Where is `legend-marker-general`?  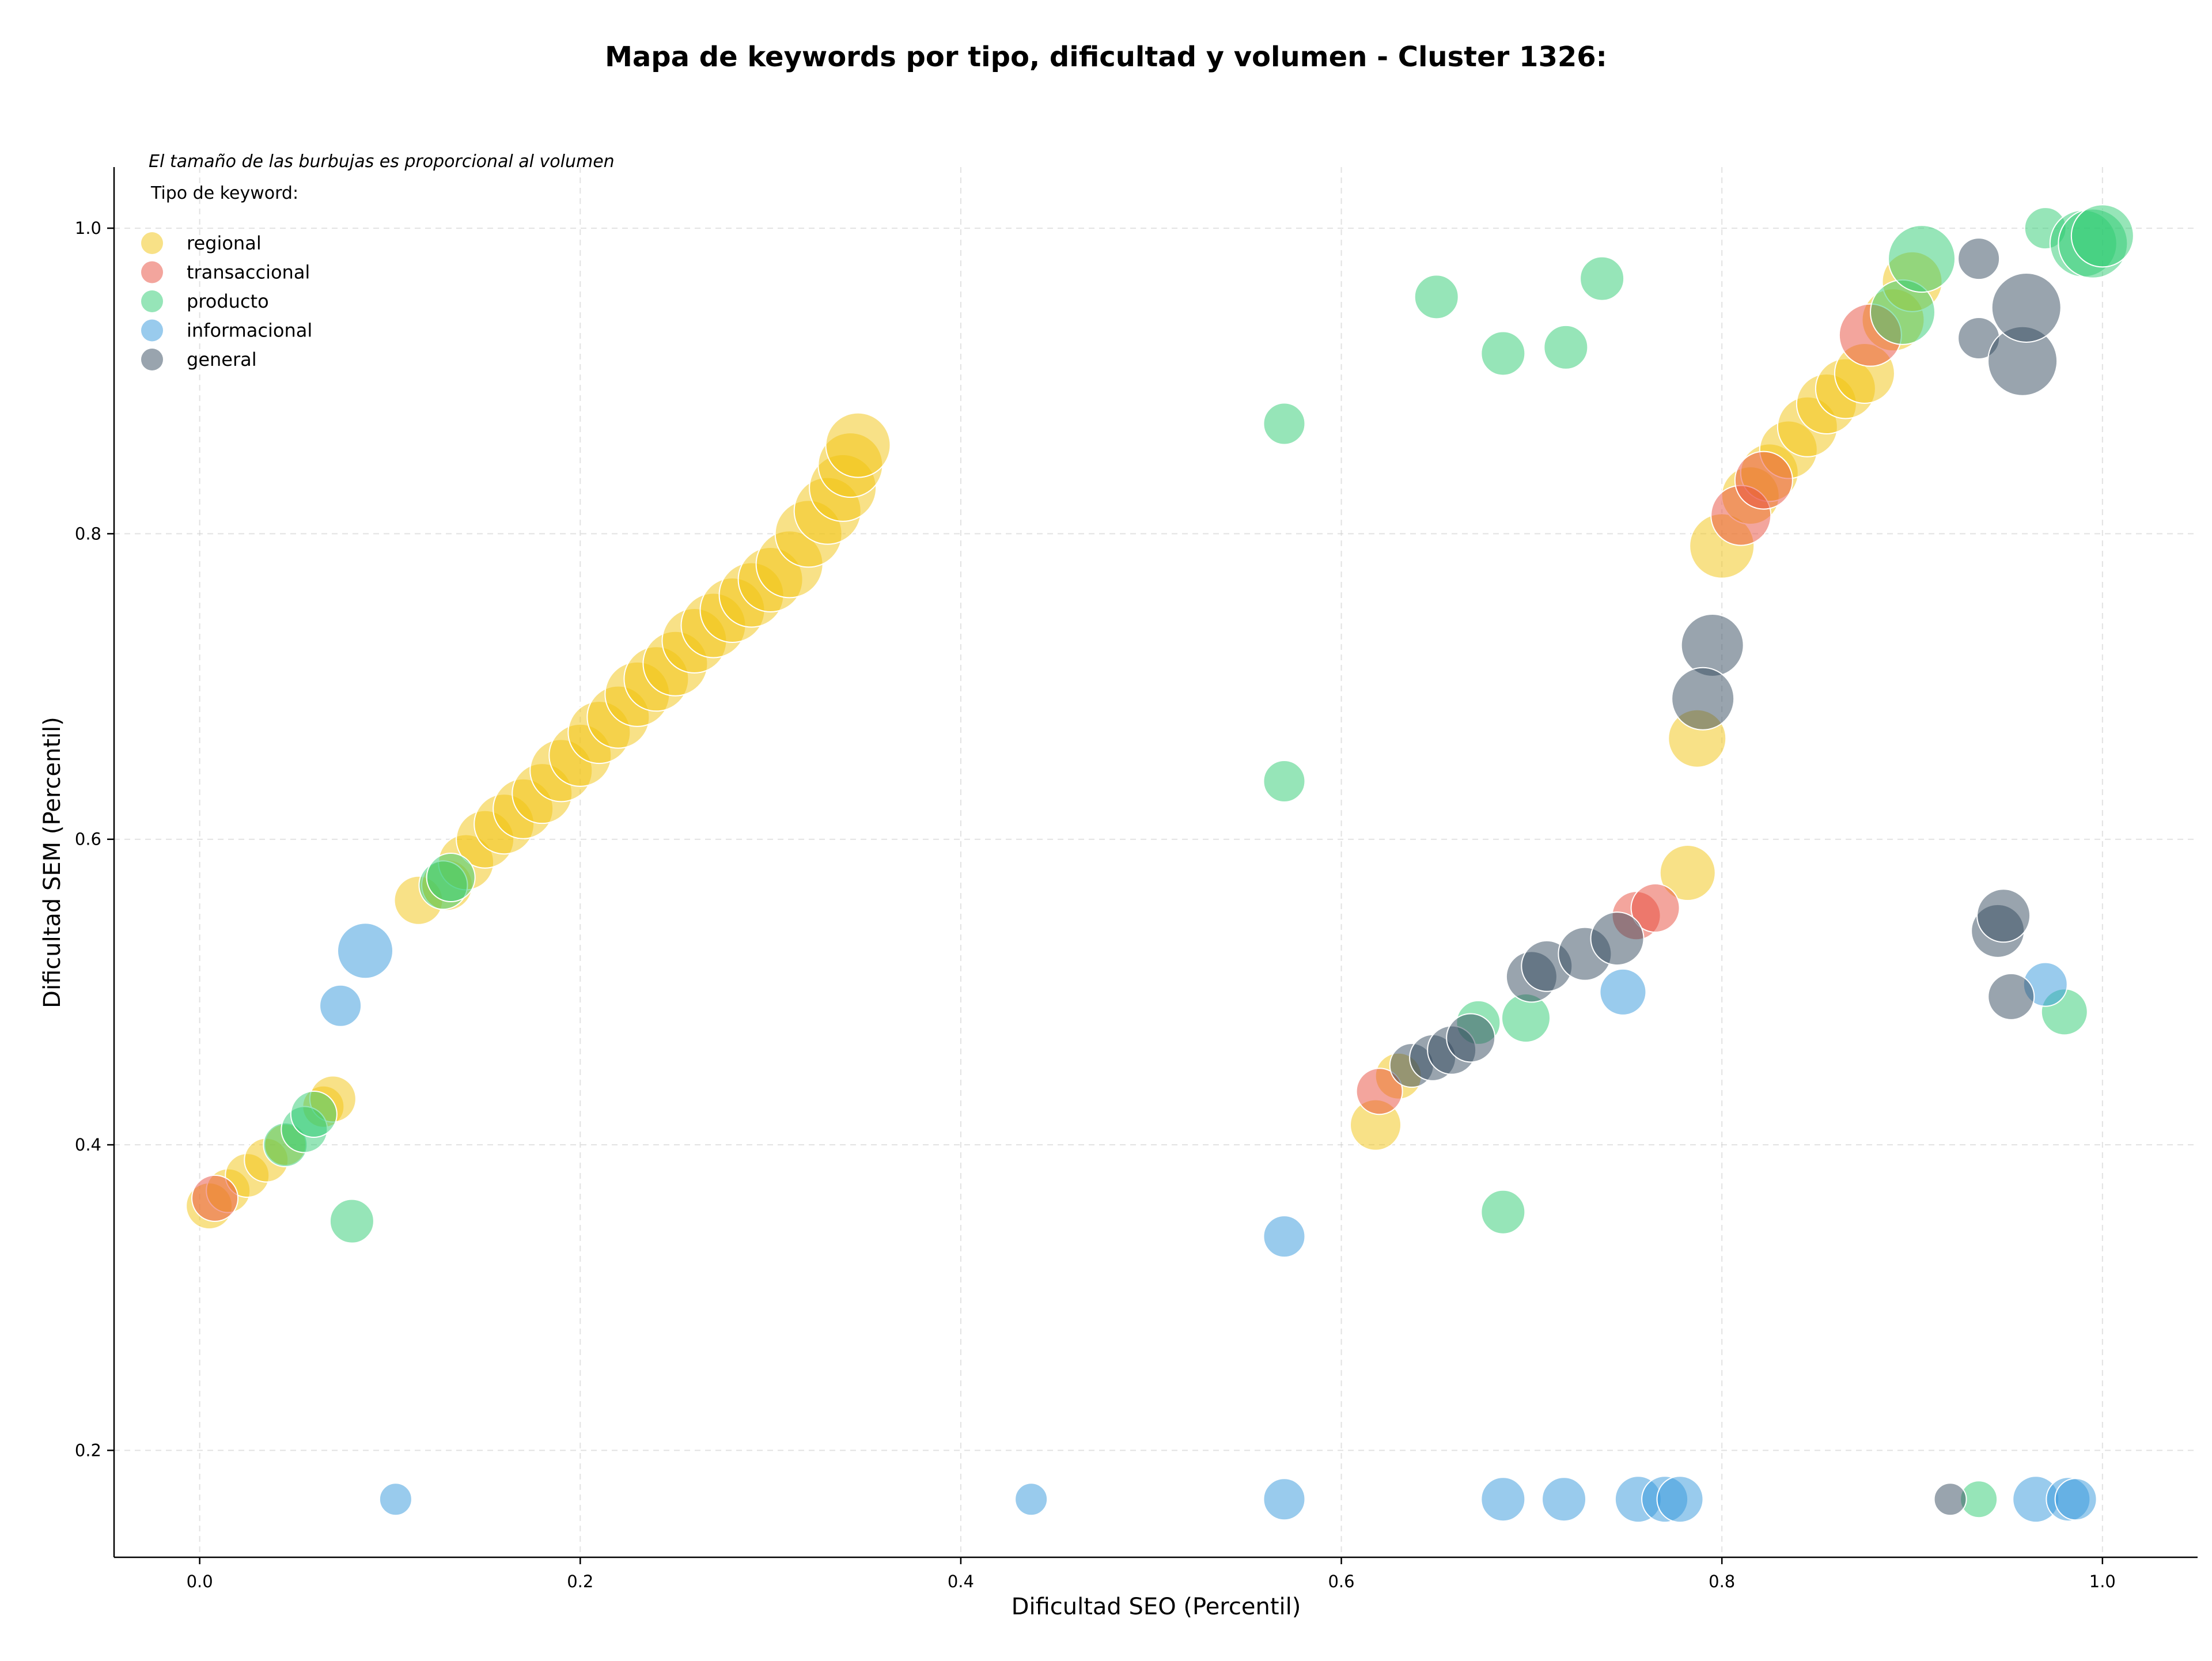
legend-marker-general is located at coordinates (152, 359).